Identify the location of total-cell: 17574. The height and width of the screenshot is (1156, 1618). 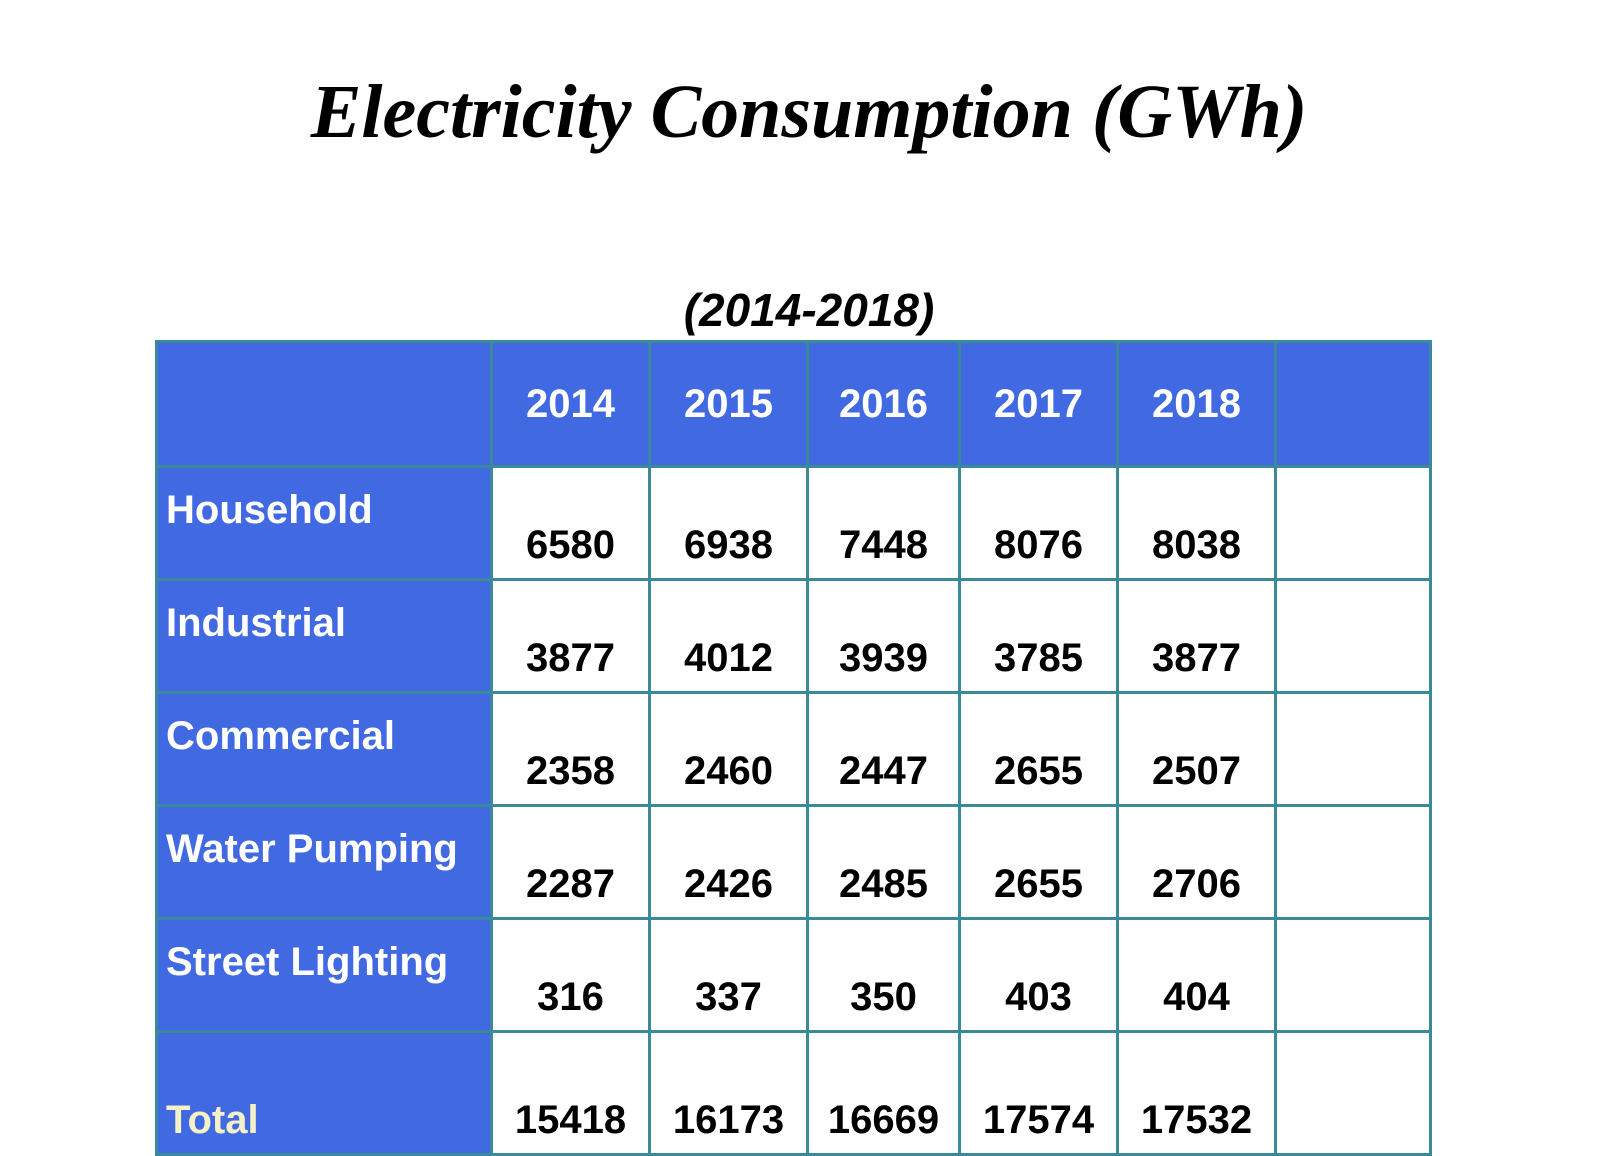
(1038, 1093).